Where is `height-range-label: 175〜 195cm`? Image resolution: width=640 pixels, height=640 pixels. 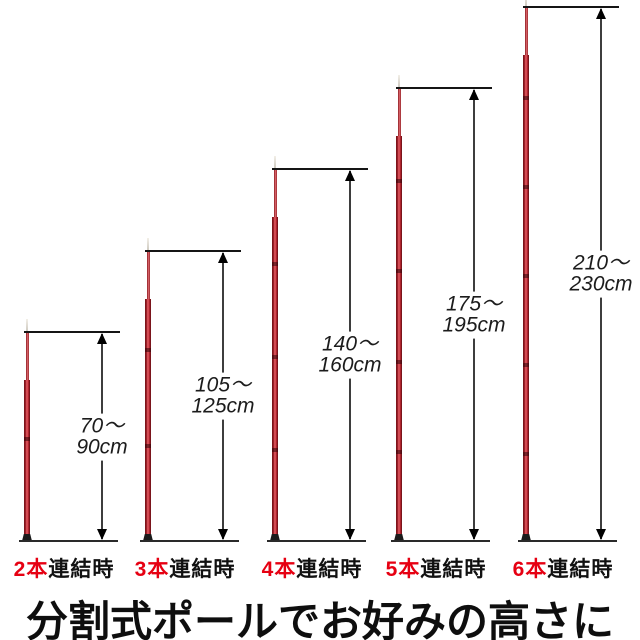
height-range-label: 175〜 195cm is located at coordinates (474, 315).